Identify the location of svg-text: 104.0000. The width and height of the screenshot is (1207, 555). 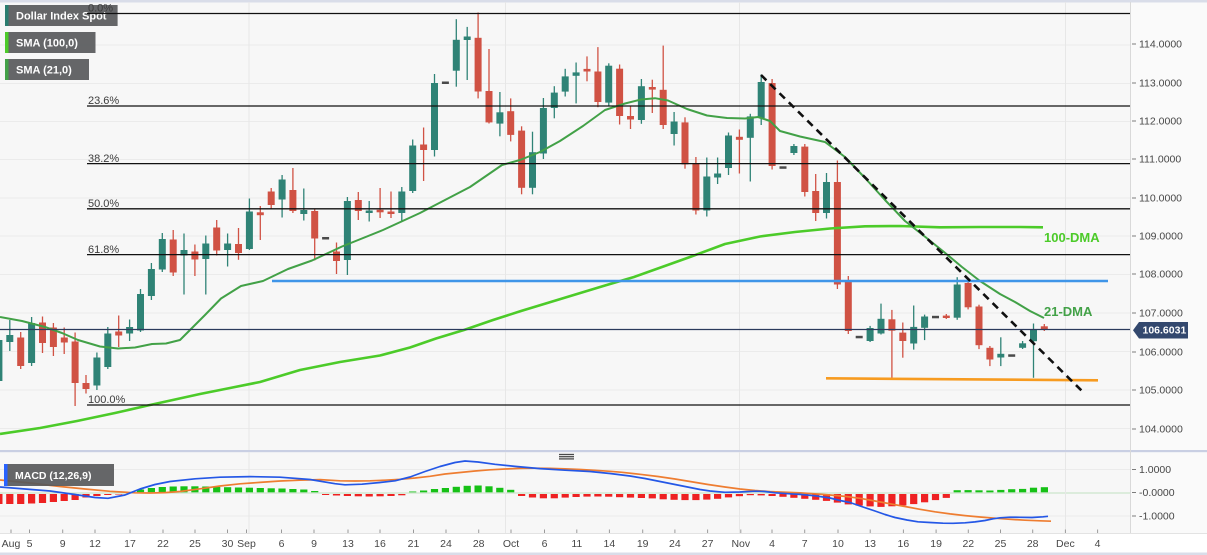
(1161, 430).